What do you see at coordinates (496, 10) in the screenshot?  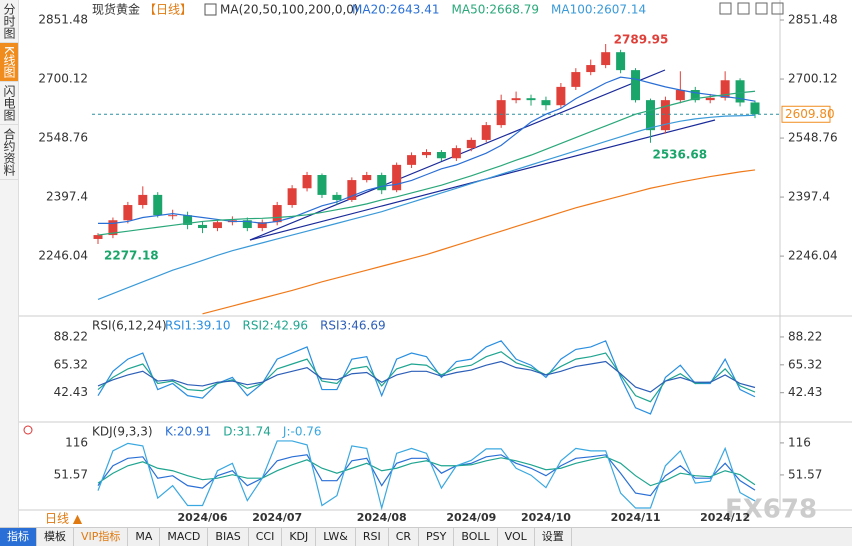 I see `legend-entry: MA50:2668.79` at bounding box center [496, 10].